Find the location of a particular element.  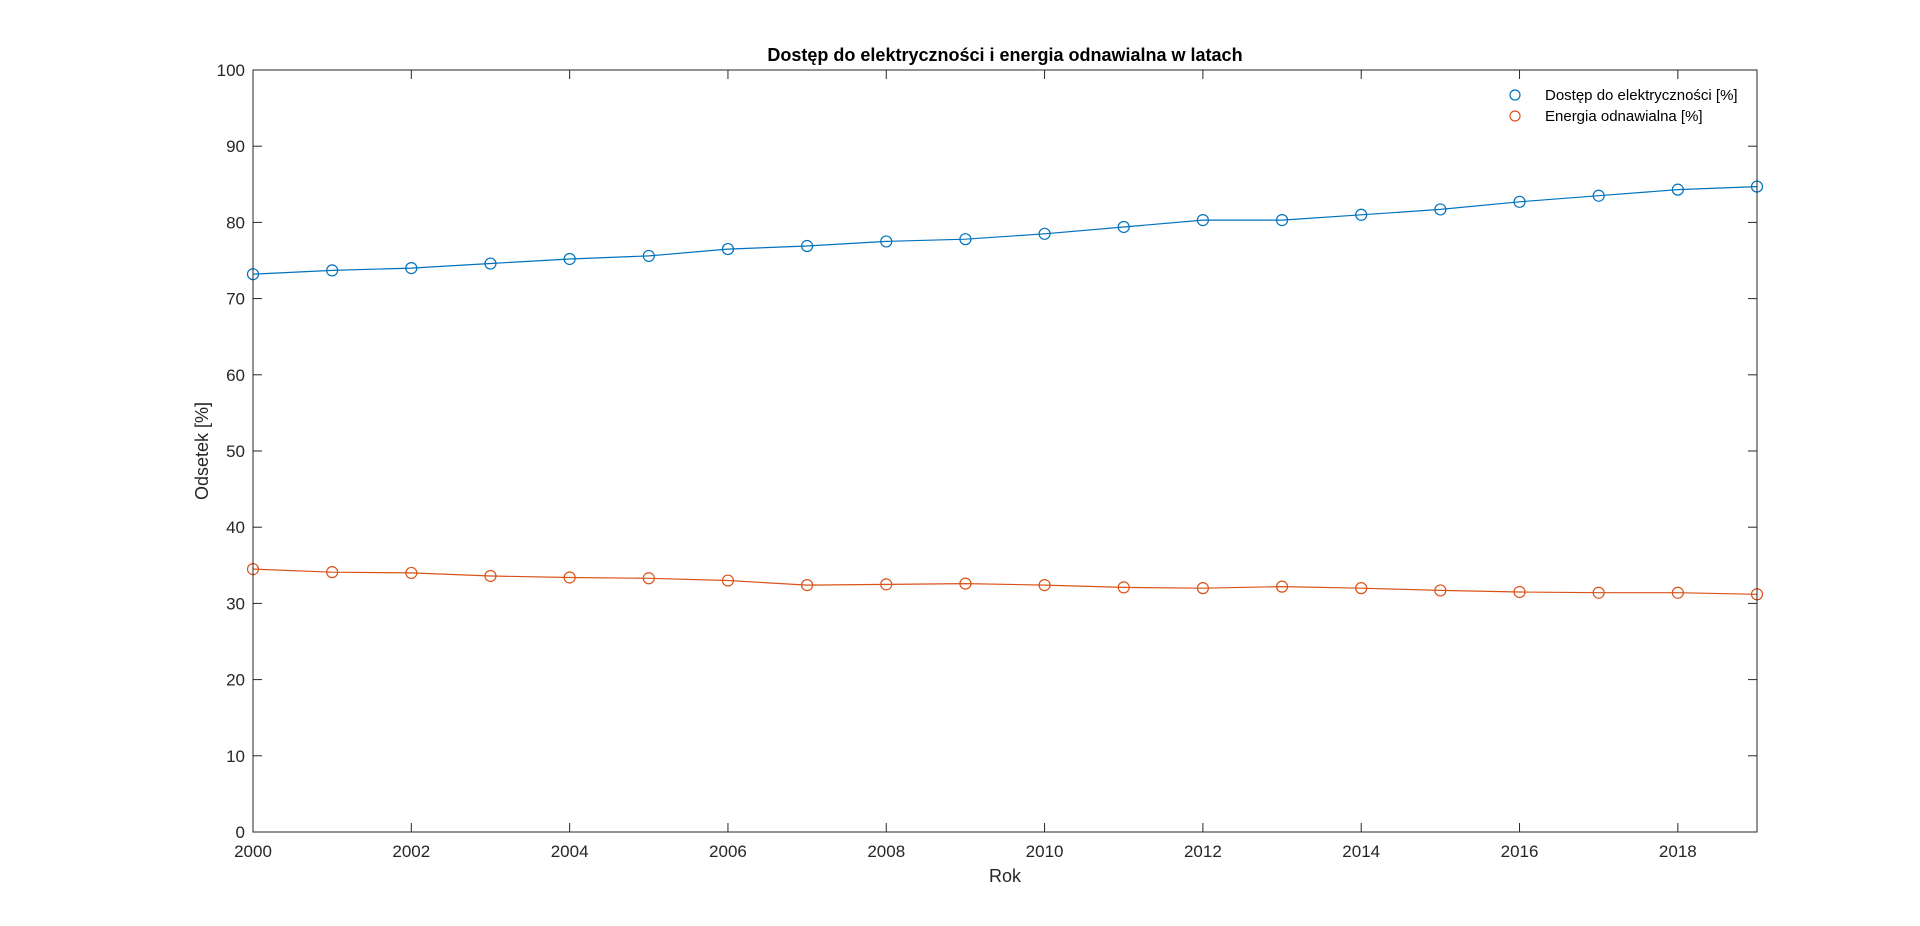

y-tick-label: 60 is located at coordinates (235, 375).